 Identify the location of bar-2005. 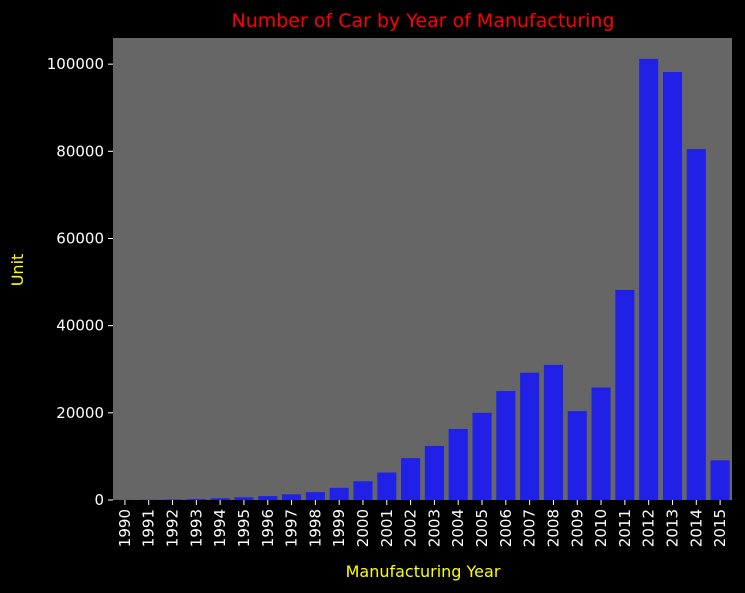
(482, 456).